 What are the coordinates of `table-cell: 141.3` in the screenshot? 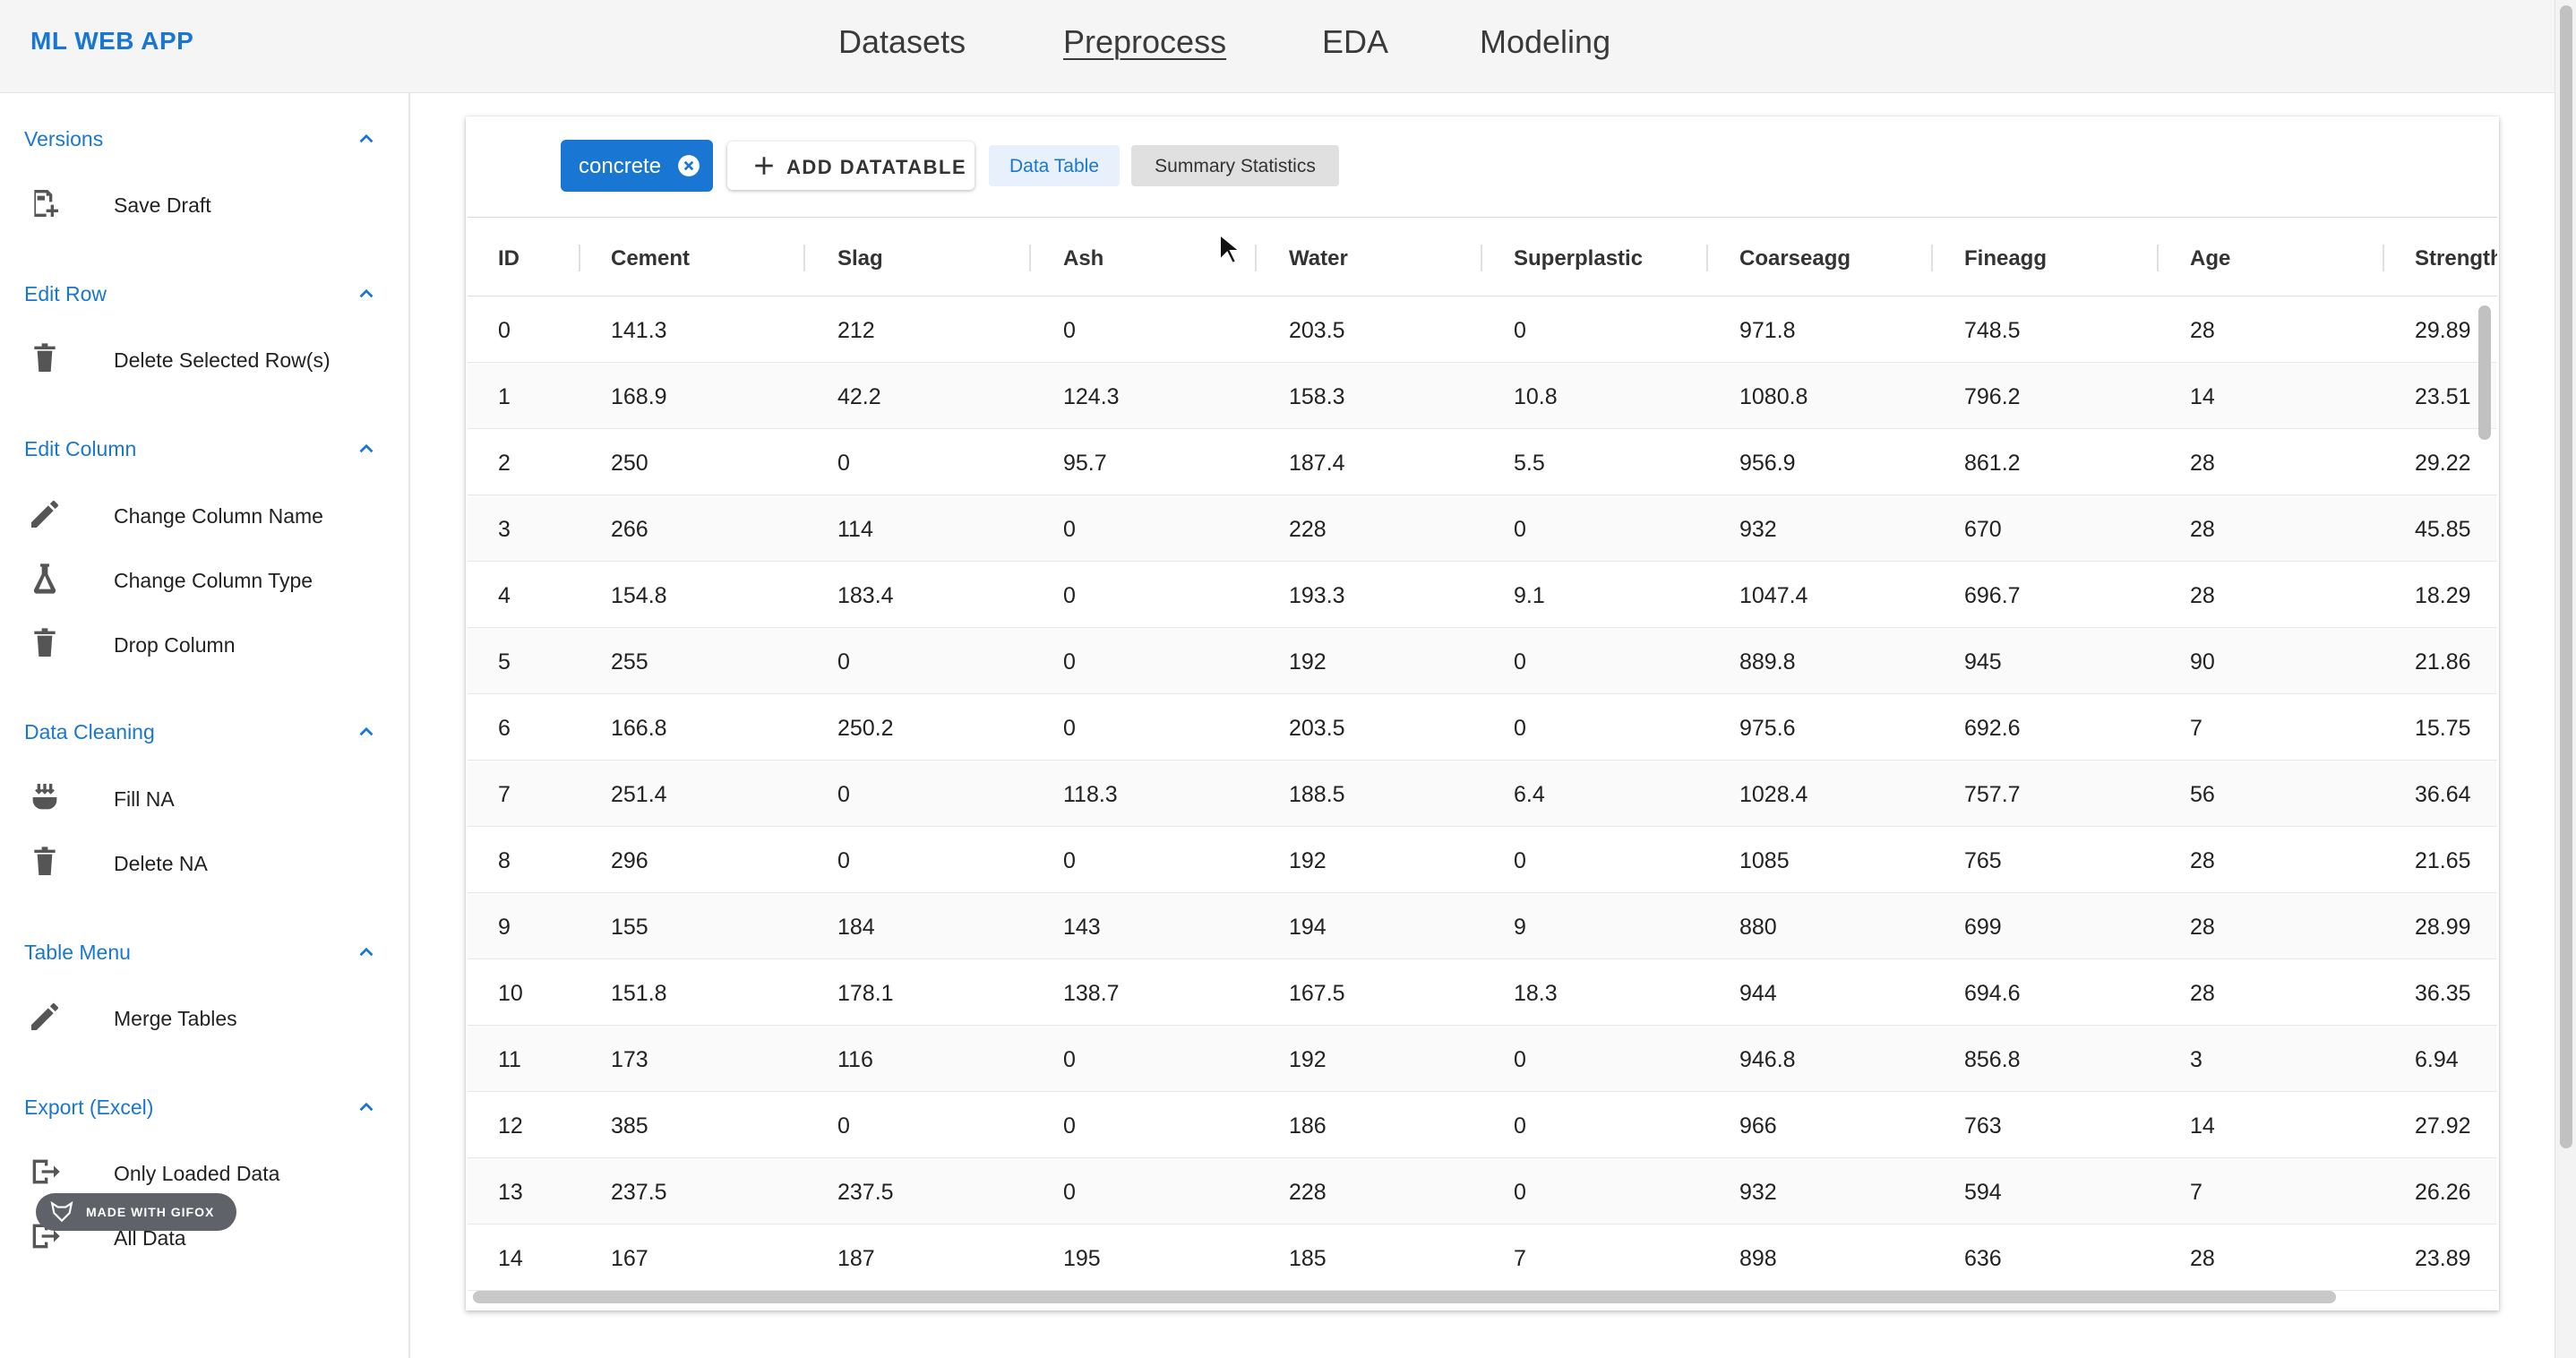 It's located at (639, 330).